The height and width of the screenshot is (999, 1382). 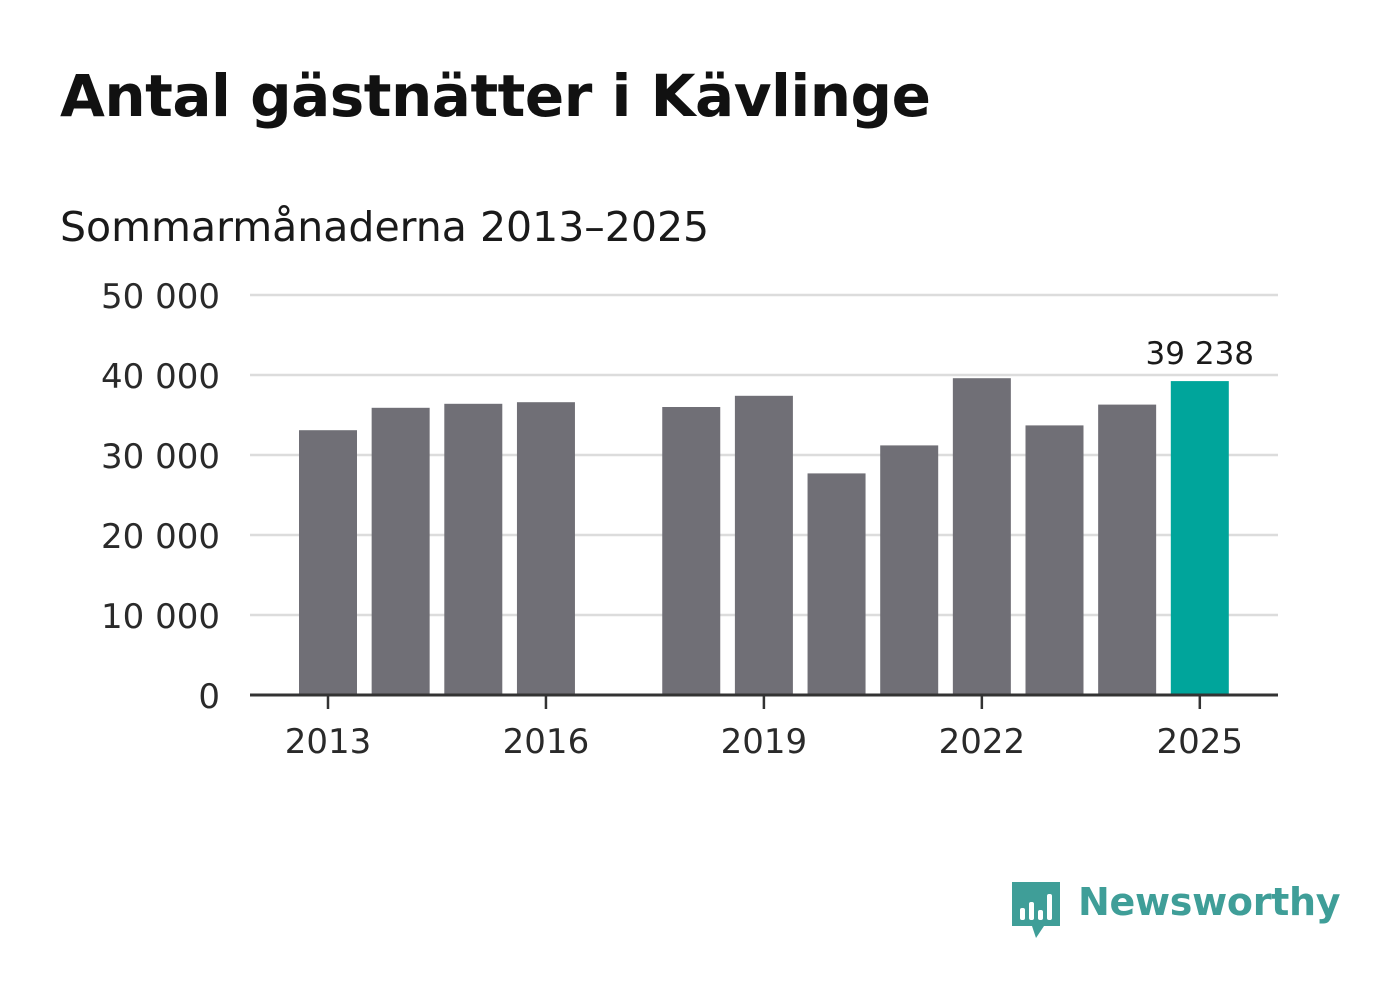 I want to click on x-tick-label: 2022, so click(x=982, y=742).